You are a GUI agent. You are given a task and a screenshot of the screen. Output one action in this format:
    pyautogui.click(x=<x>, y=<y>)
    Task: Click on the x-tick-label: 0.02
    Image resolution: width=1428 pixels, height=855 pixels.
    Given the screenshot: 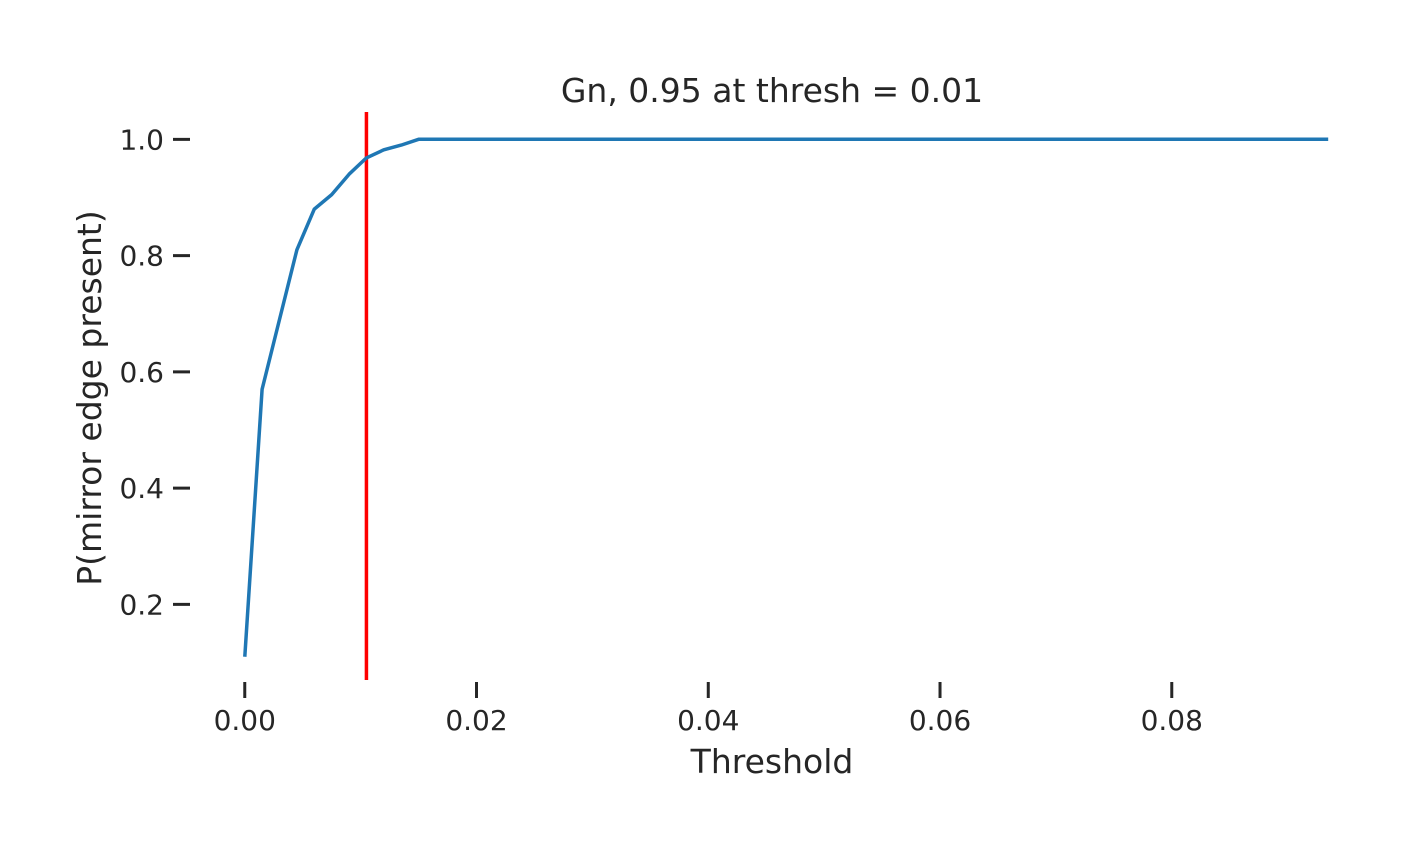 What is the action you would take?
    pyautogui.click(x=476, y=720)
    